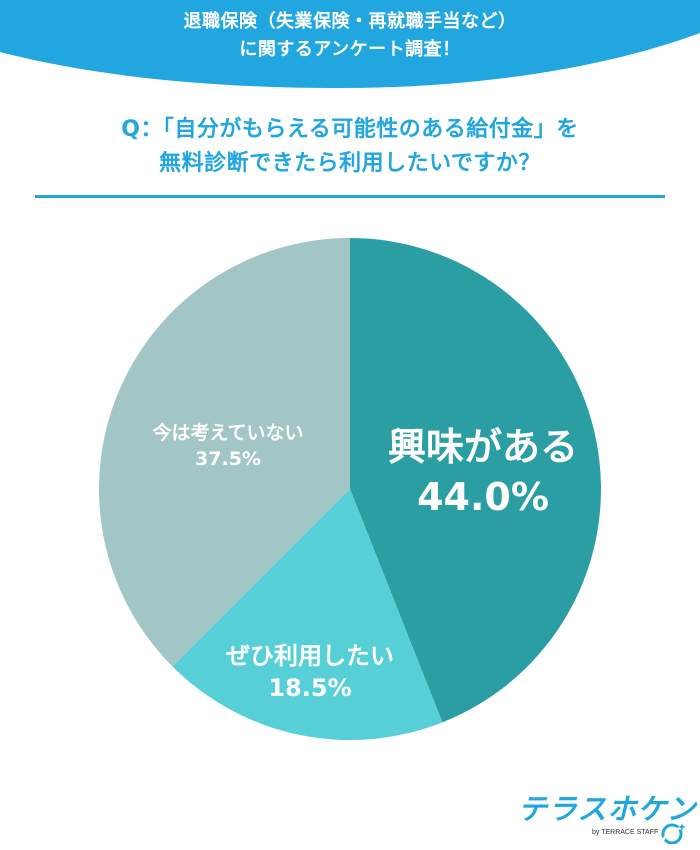  I want to click on logo-swoosh-icon, so click(673, 833).